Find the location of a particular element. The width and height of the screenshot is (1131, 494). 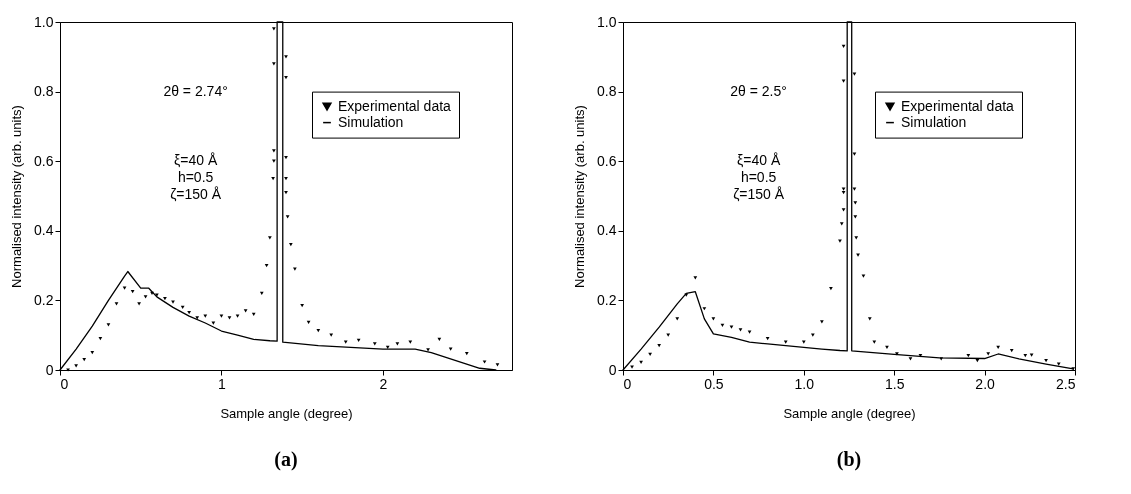

x-tick-label: 2.0 is located at coordinates (985, 383).